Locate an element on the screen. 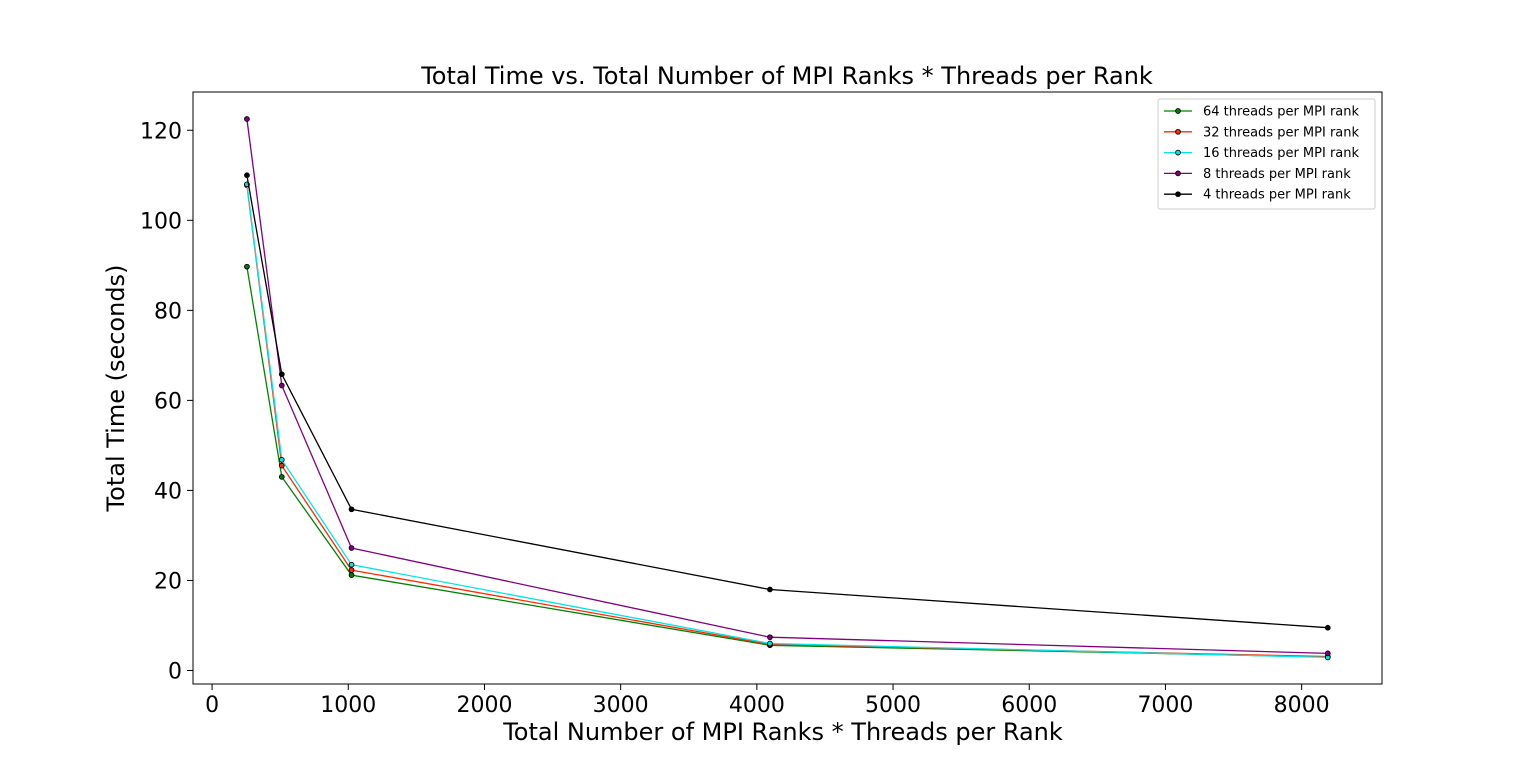 The width and height of the screenshot is (1536, 767). legend-label: 8 threads per MPI rank is located at coordinates (1277, 174).